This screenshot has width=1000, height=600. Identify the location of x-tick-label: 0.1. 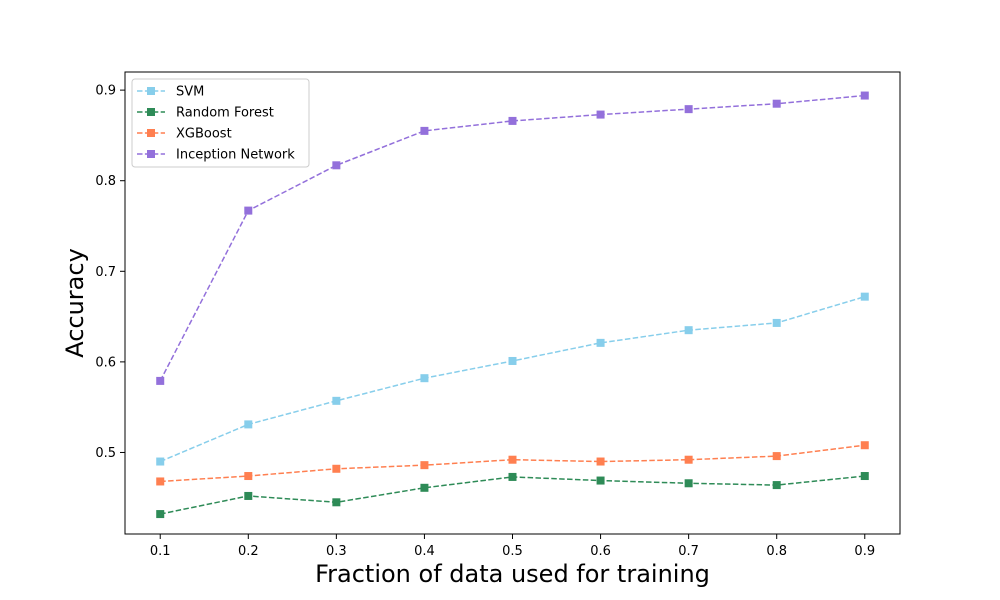
(160, 551).